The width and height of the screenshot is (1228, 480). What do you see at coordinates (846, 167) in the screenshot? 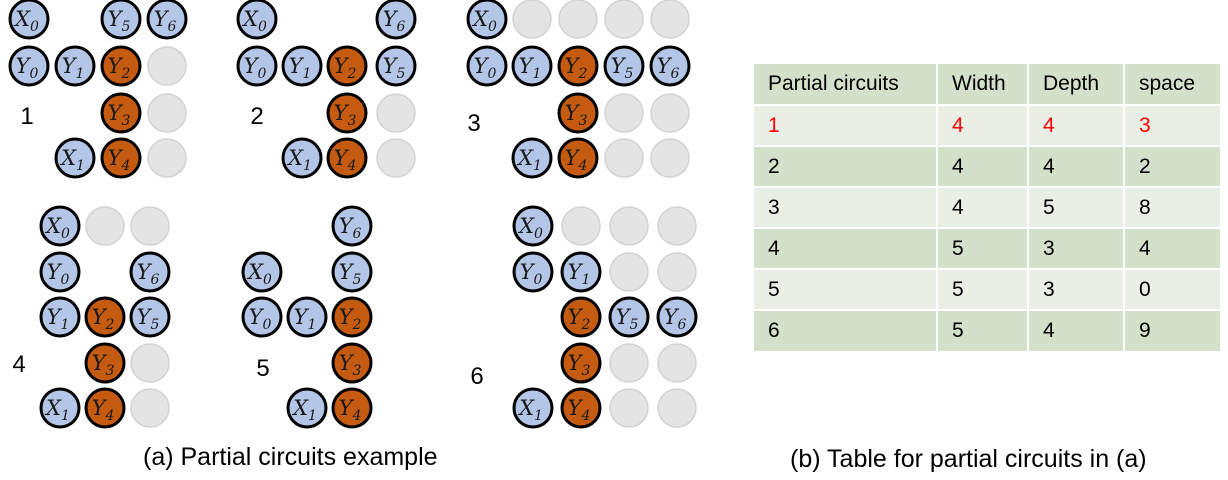
I see `table-cell: 2` at bounding box center [846, 167].